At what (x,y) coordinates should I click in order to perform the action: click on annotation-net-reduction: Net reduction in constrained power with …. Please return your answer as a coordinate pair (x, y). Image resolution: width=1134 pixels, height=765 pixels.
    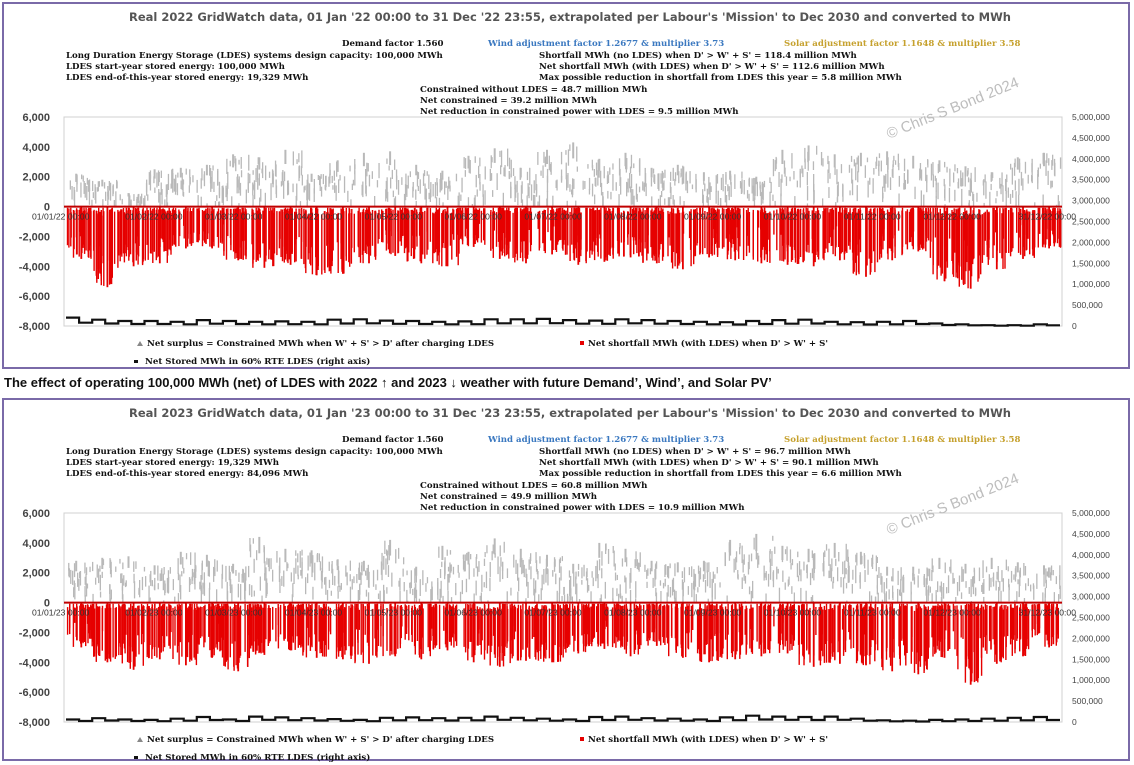
    Looking at the image, I should click on (582, 508).